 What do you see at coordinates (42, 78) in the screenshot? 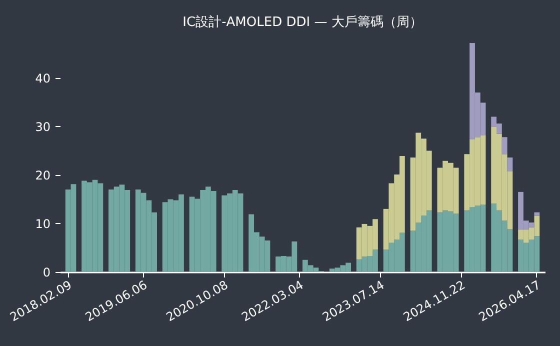
I see `y-tick-label: 40` at bounding box center [42, 78].